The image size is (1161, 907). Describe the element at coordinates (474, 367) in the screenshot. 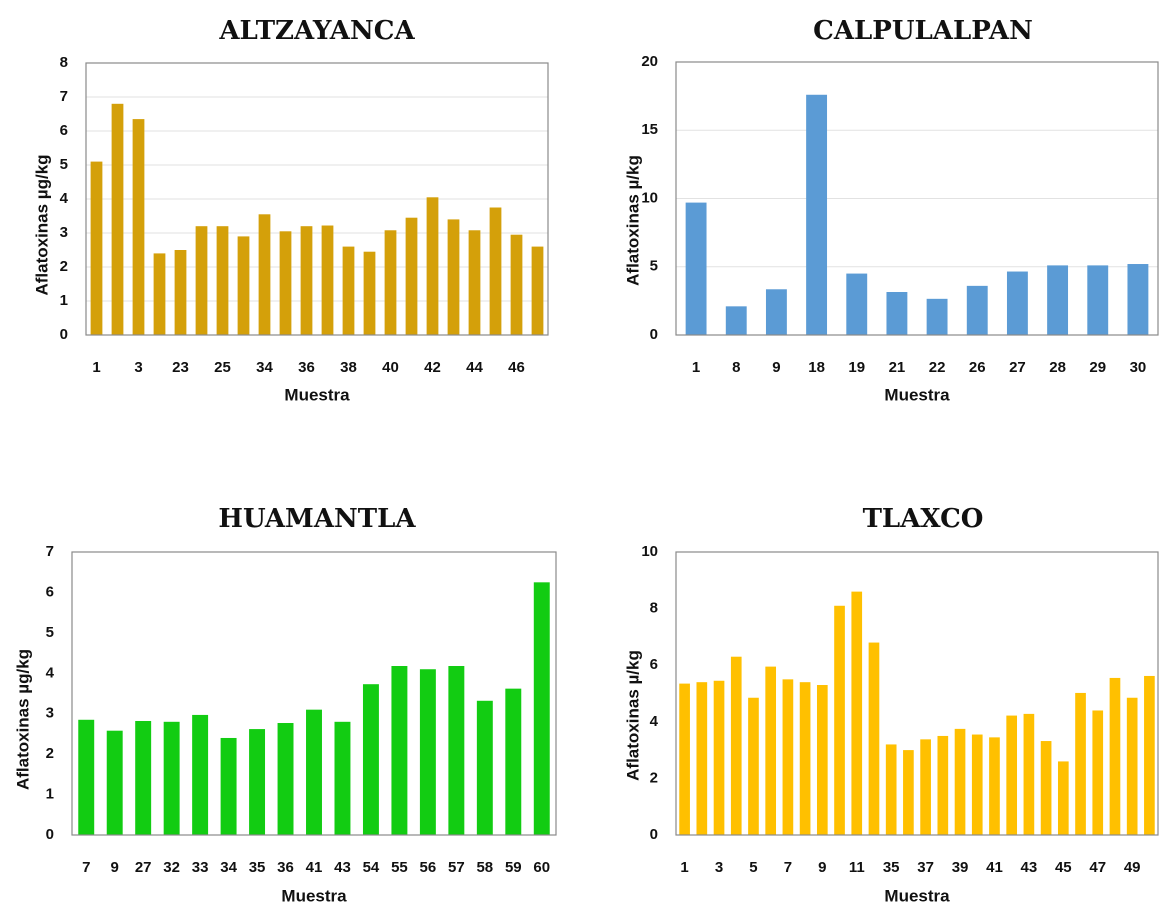

I see `x-tick-label: 44` at that location.